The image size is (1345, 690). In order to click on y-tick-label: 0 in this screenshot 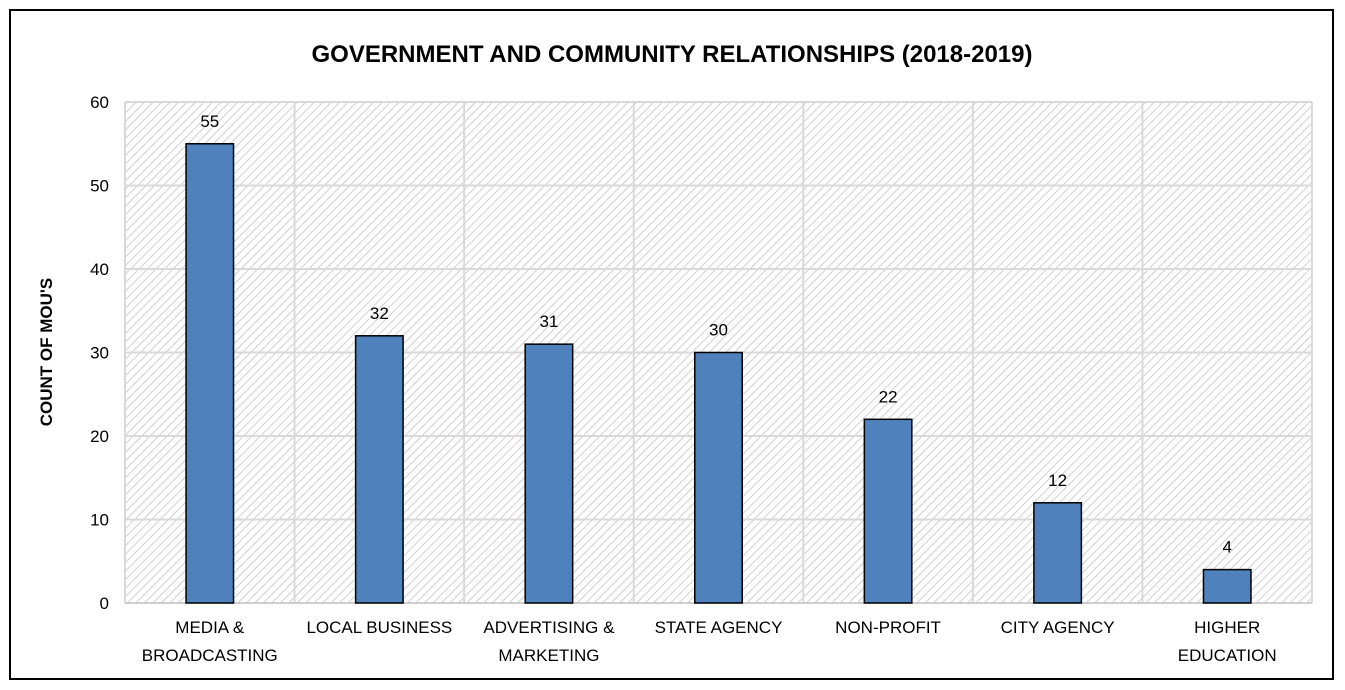, I will do `click(104, 603)`.